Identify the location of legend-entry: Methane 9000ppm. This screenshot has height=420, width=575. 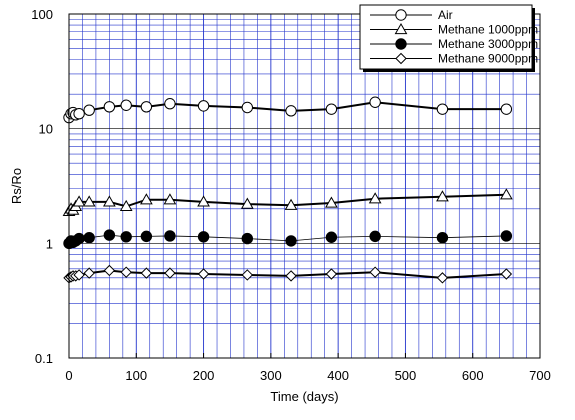
(454, 59).